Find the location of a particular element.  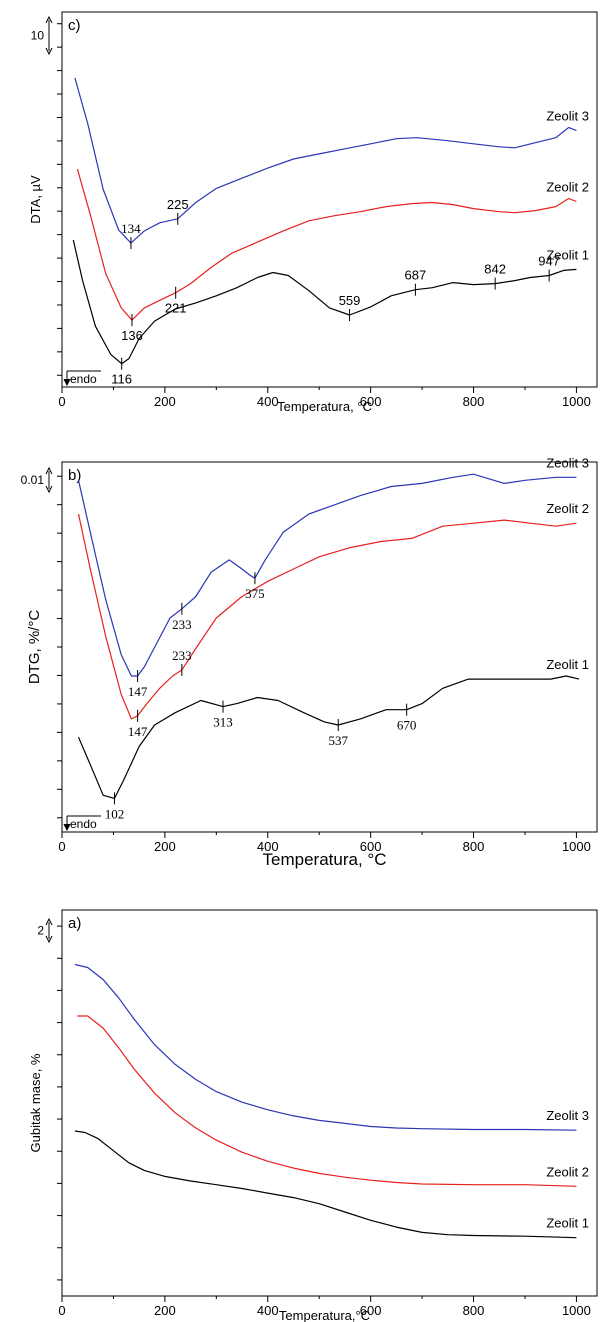

peak-label: 221 is located at coordinates (176, 308).